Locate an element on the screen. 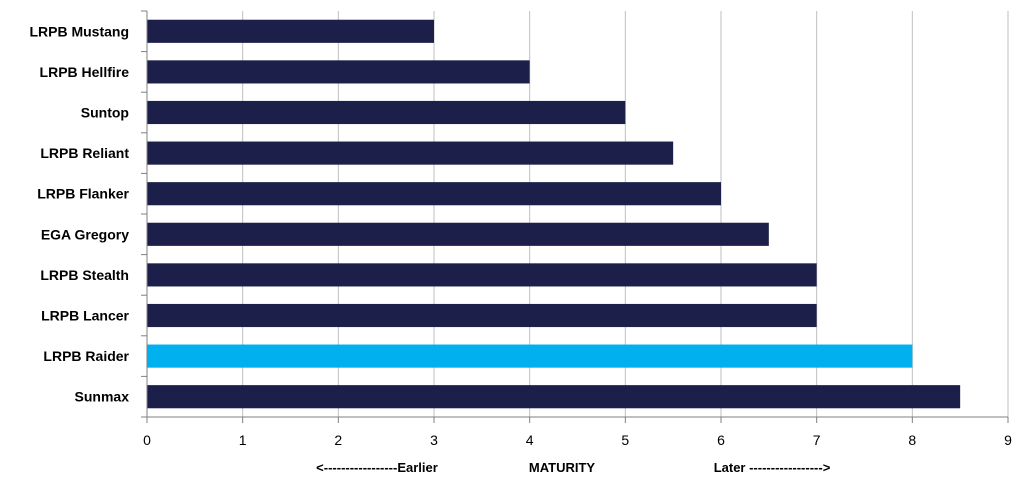  bar-lrpb-lancer is located at coordinates (482, 315).